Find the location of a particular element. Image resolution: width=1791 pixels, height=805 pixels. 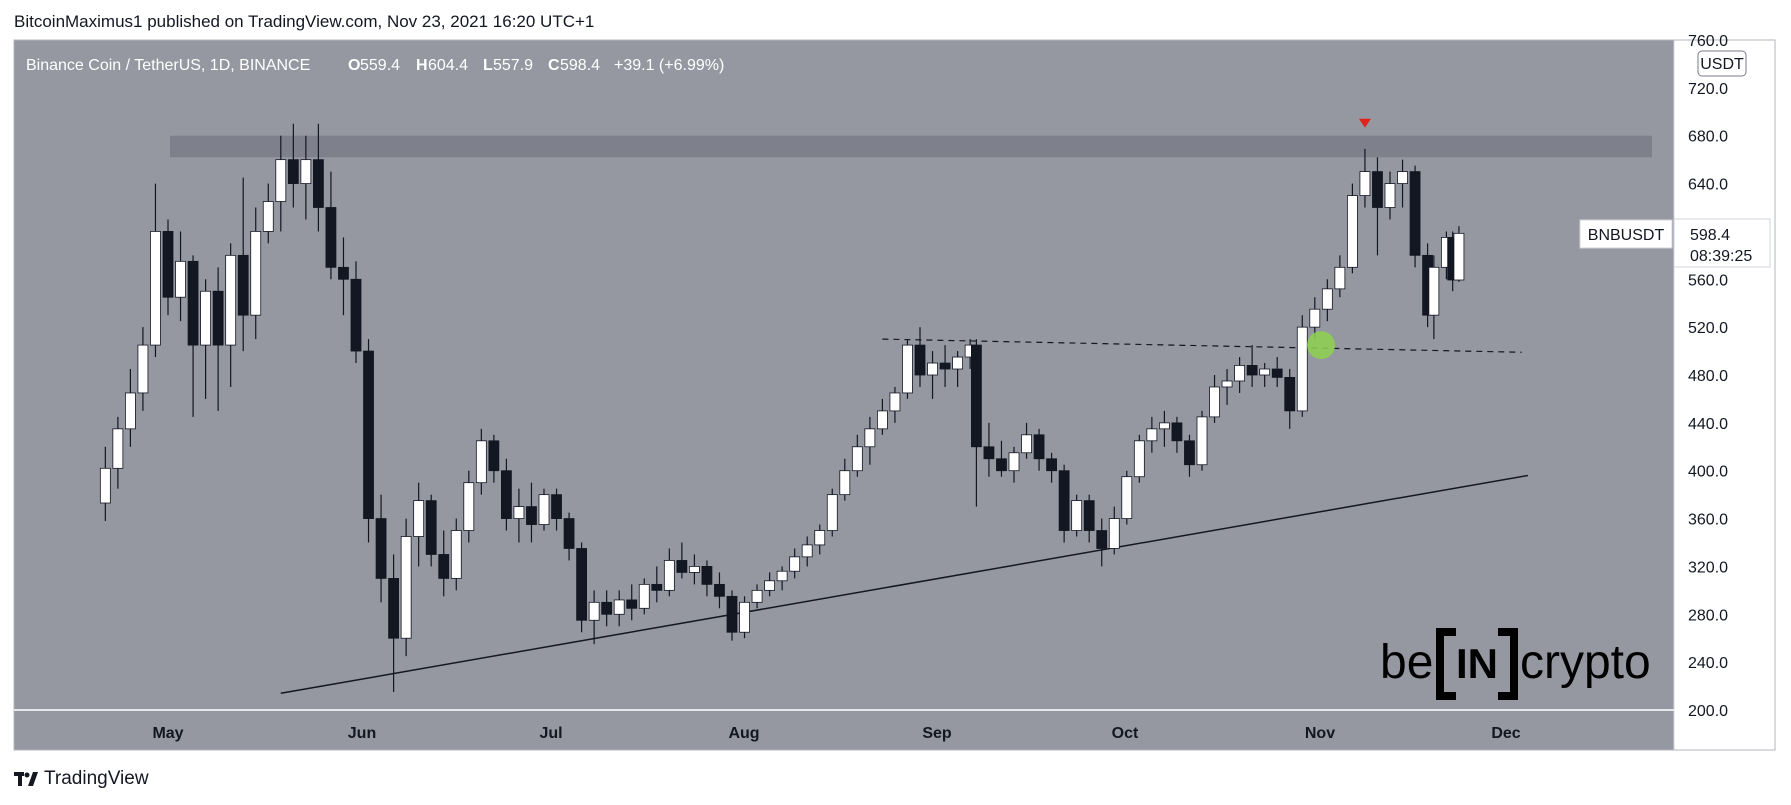

y-tick-label: 320.0 is located at coordinates (1708, 567).